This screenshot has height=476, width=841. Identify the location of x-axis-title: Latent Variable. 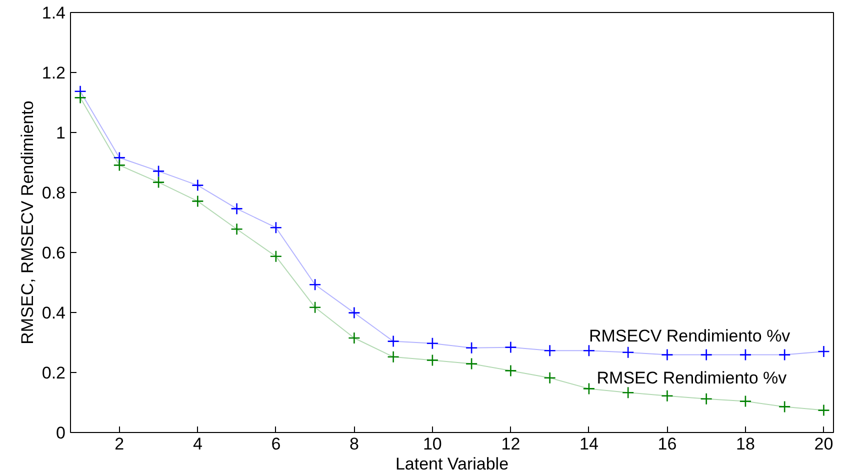
(452, 464).